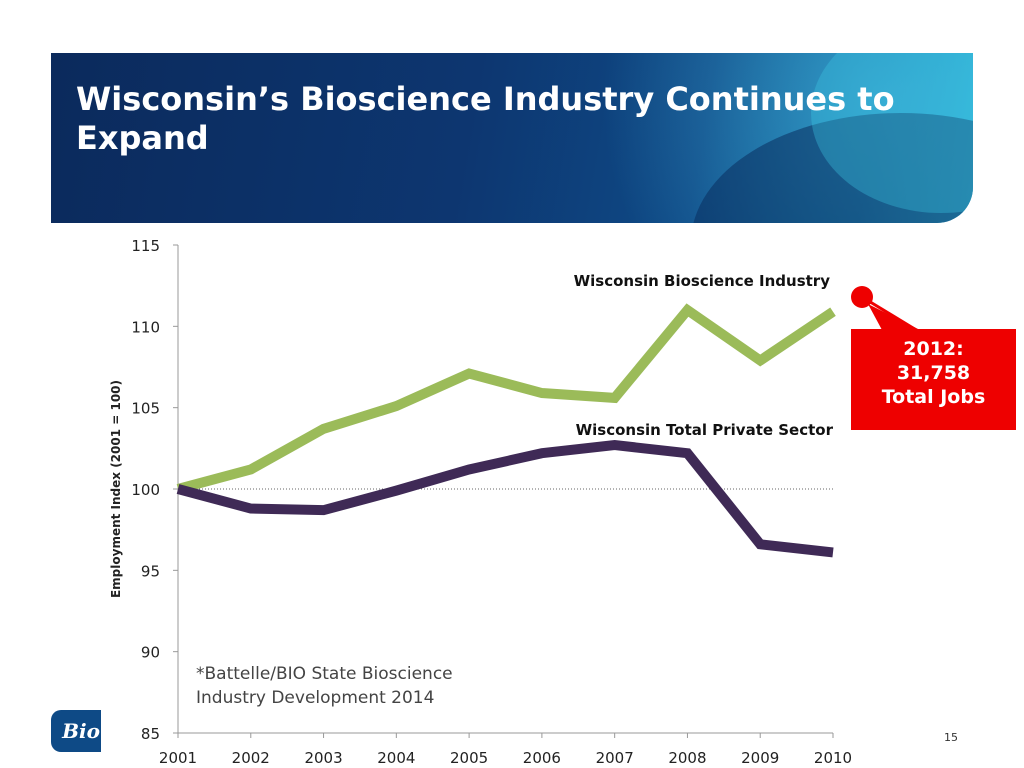 Image resolution: width=1024 pixels, height=768 pixels. What do you see at coordinates (862, 297) in the screenshot?
I see `highlight-dot` at bounding box center [862, 297].